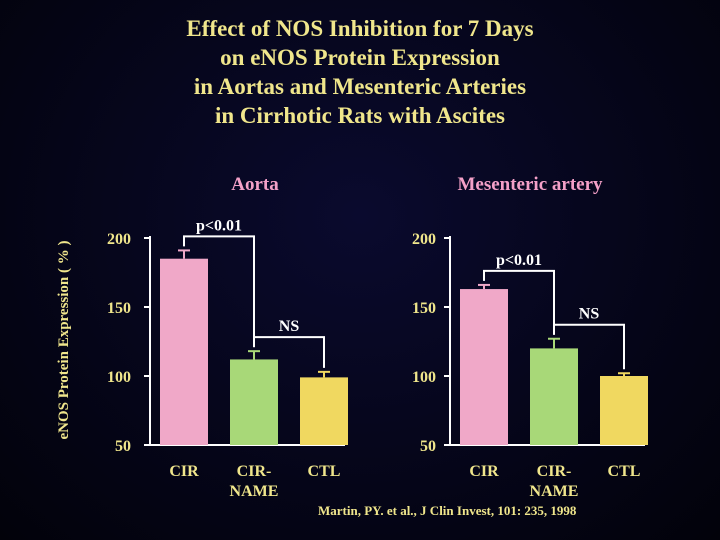 The image size is (720, 540). I want to click on y-axis-label: eNOS Protein Expression ( % ), so click(64, 339).